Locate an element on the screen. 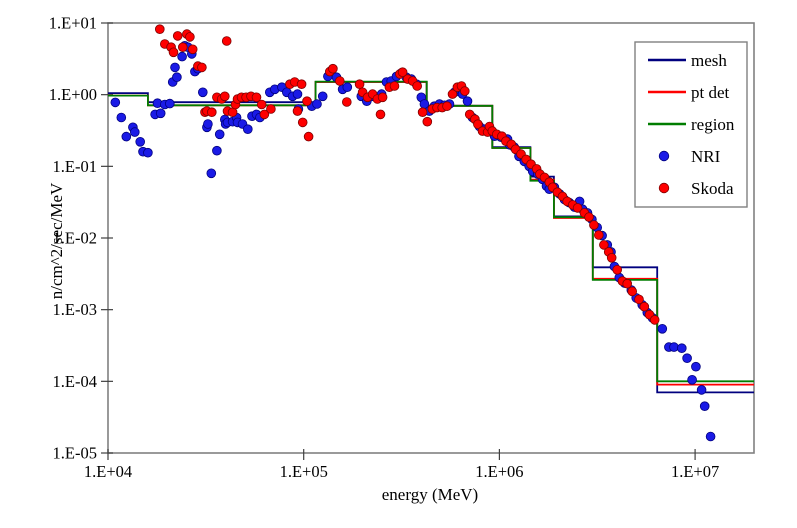 This screenshot has height=528, width=797. legend-label-NRI: NRI is located at coordinates (706, 156).